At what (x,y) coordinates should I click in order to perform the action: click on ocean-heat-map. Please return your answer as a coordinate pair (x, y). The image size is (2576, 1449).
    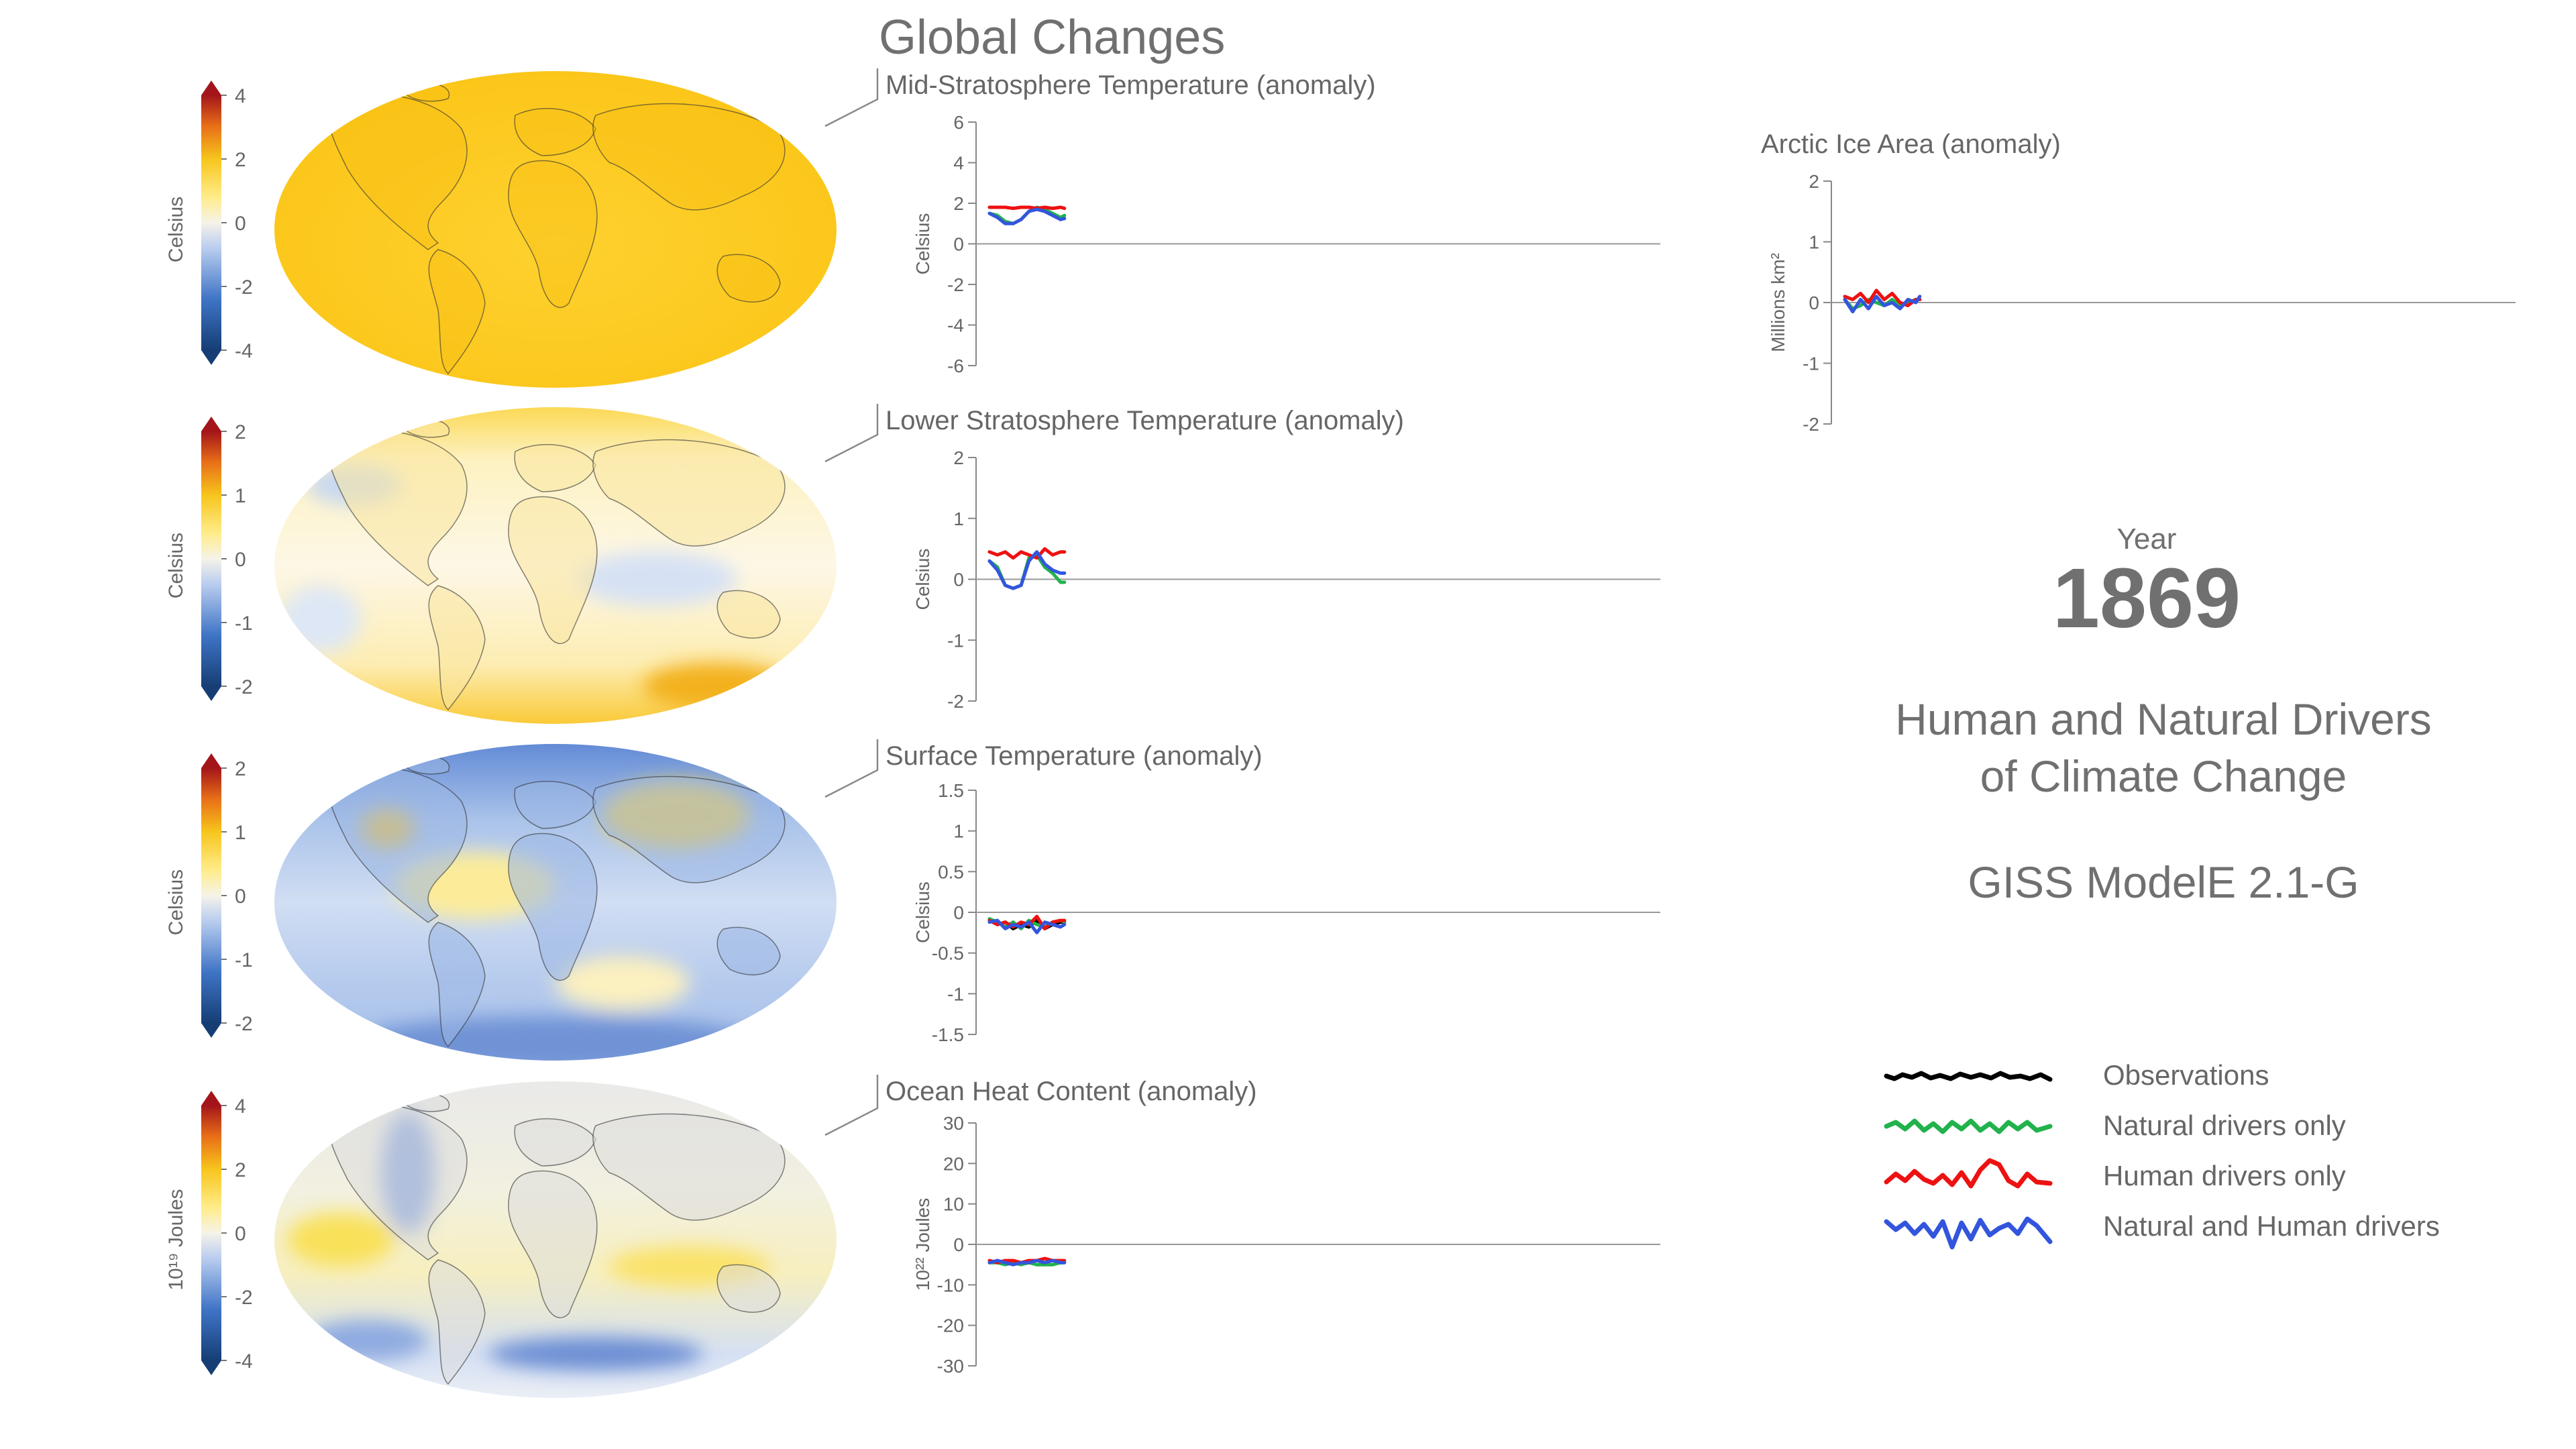
    Looking at the image, I should click on (555, 1239).